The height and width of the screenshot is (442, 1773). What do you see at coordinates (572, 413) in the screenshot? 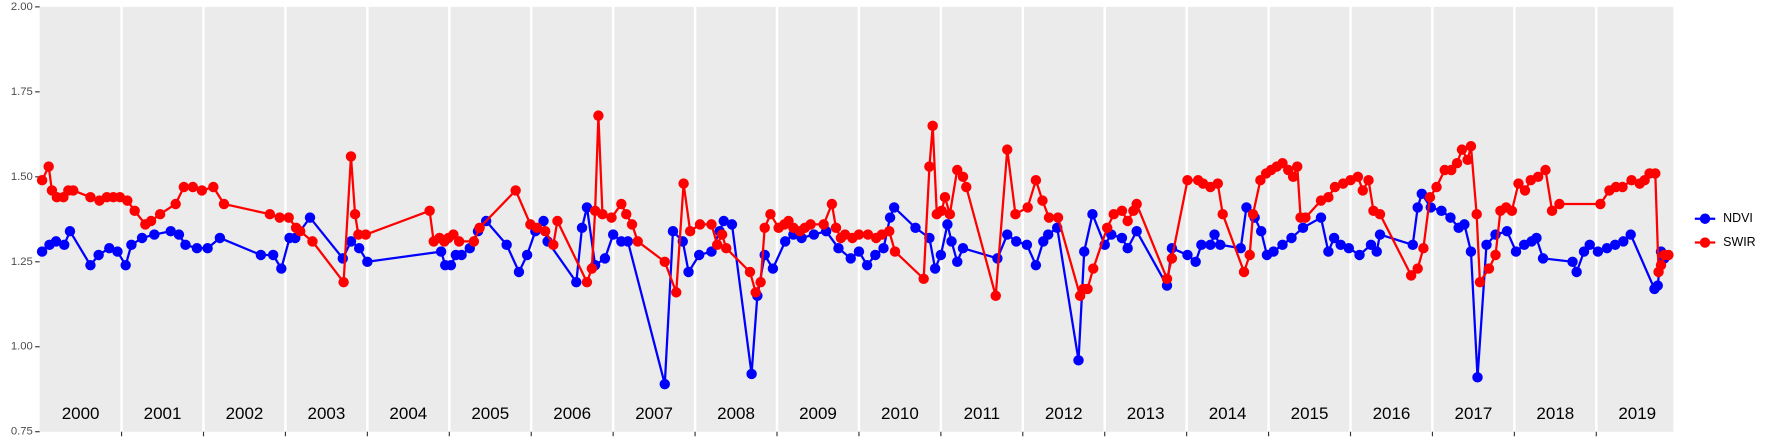
I see `year-label: 2006` at bounding box center [572, 413].